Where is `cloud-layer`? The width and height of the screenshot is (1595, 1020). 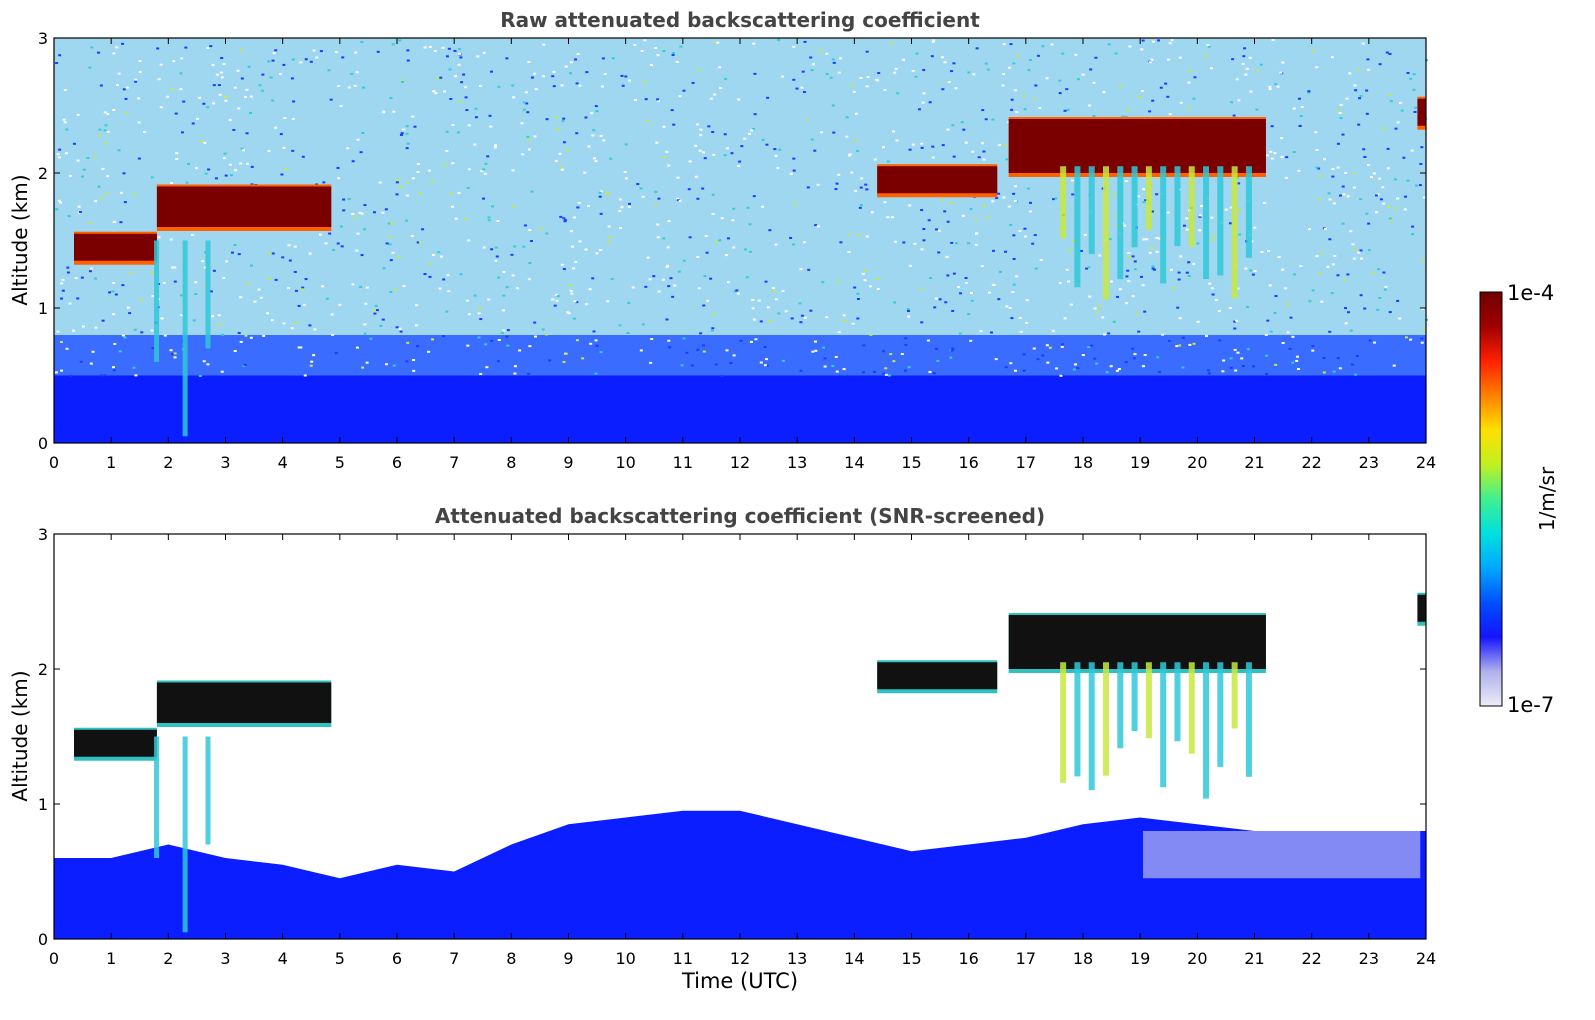 cloud-layer is located at coordinates (1421, 112).